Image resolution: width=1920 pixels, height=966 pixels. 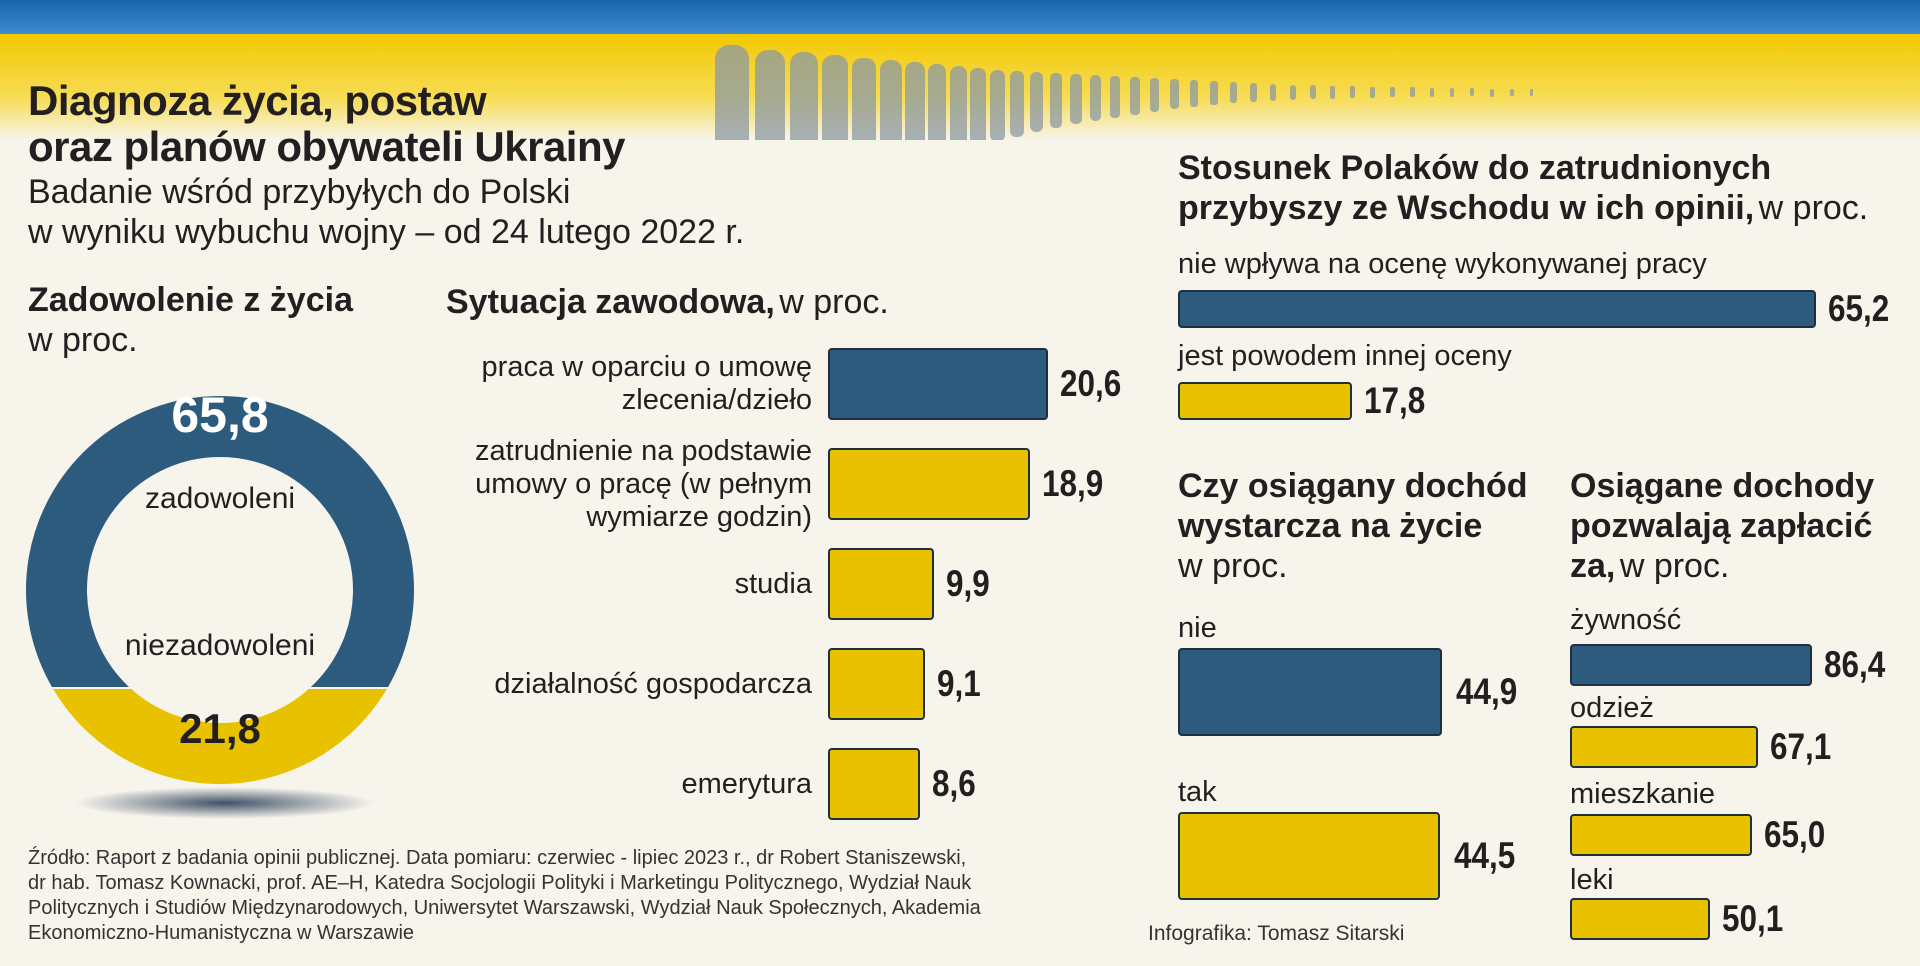 I want to click on income-label-0: nie, so click(x=1197, y=628).